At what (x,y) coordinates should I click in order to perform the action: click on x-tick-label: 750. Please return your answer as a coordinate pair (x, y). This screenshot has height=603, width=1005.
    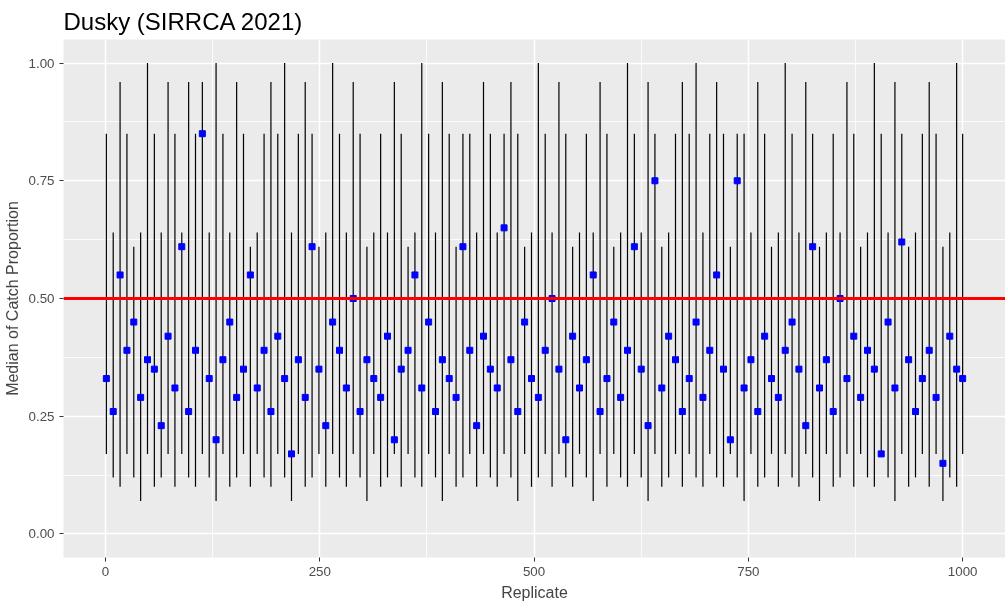
    Looking at the image, I should click on (748, 571).